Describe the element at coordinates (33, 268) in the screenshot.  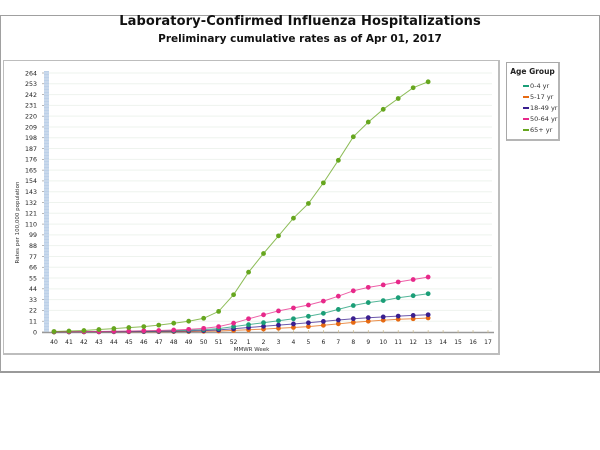
I see `y-tick-label: 66` at that location.